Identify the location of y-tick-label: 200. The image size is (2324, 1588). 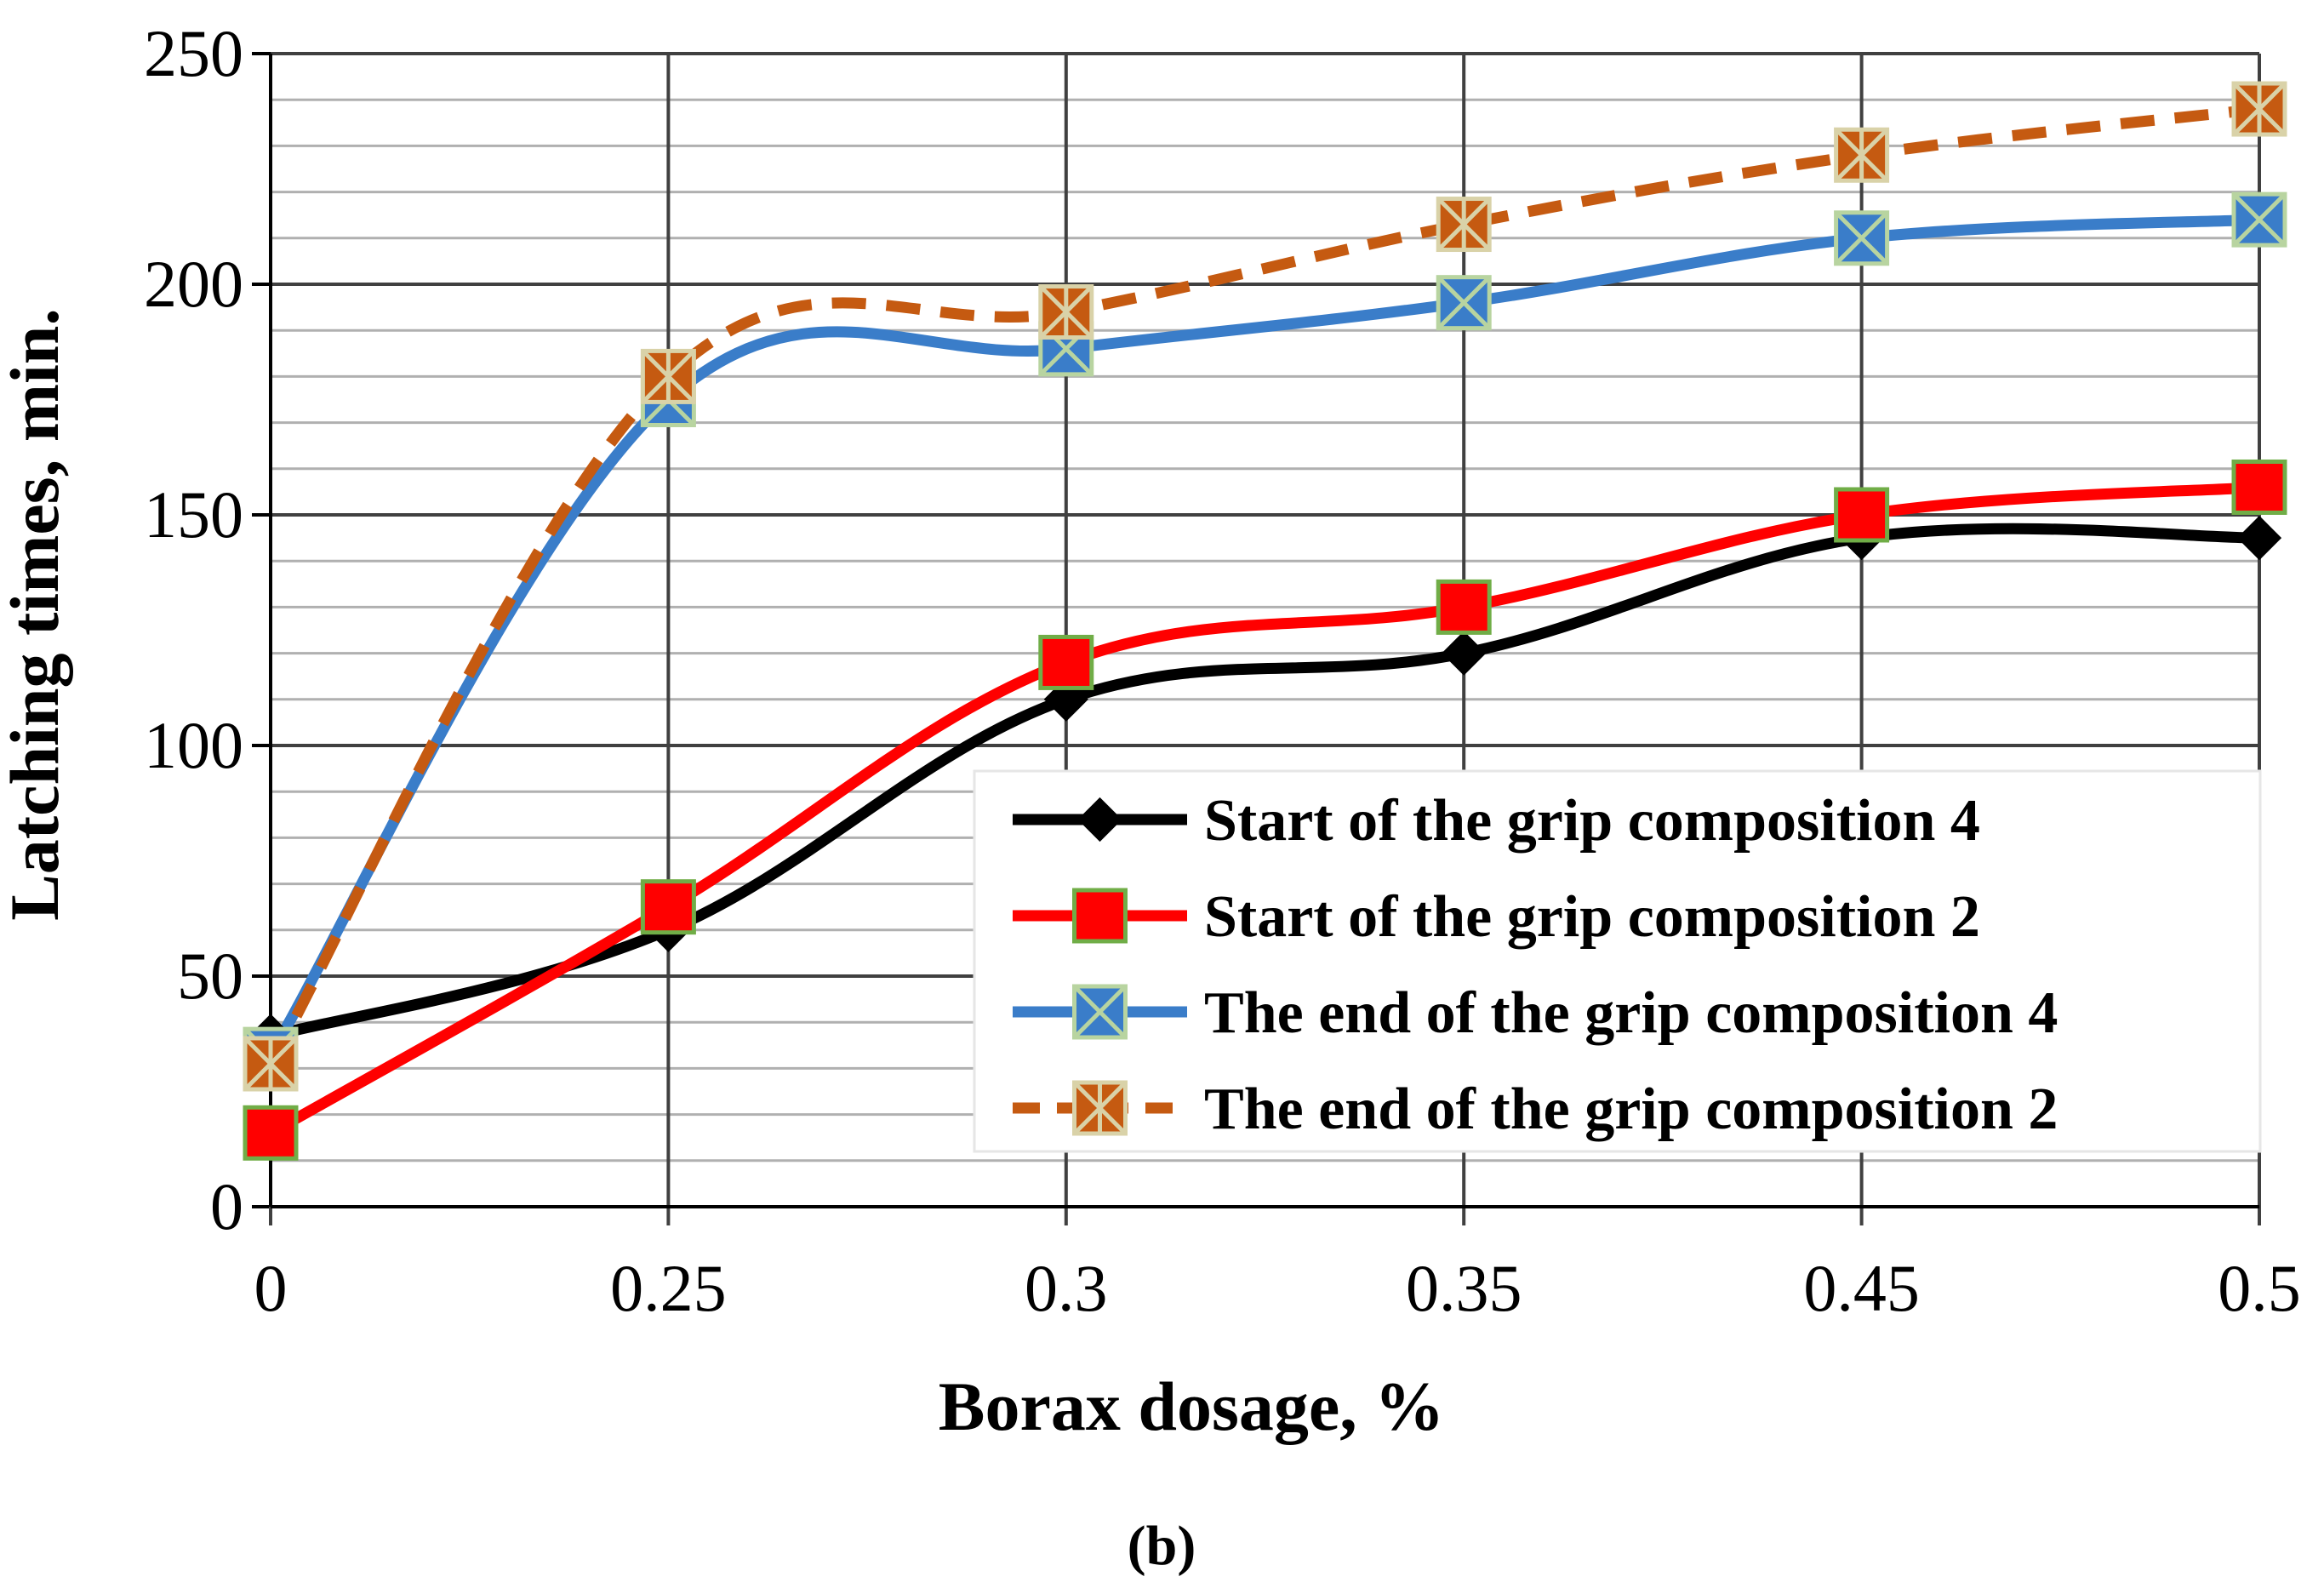
(194, 284).